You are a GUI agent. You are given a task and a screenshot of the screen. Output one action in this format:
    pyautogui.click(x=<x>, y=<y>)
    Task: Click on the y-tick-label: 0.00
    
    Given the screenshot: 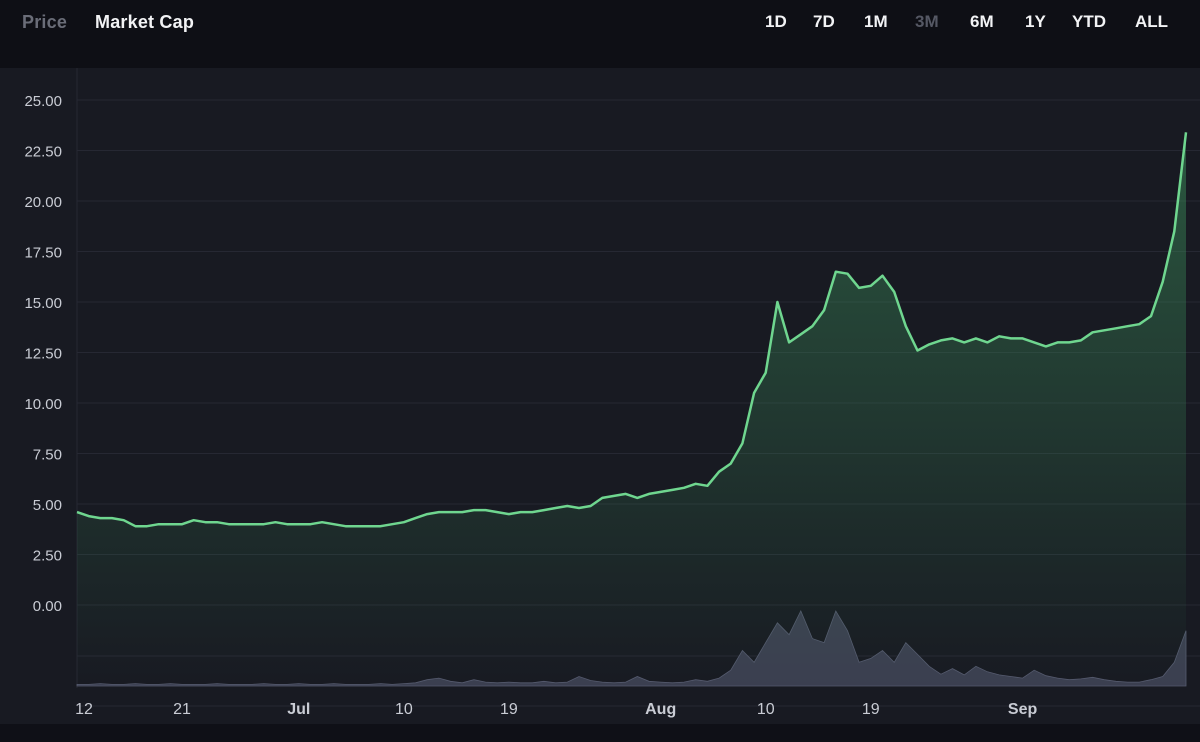 What is the action you would take?
    pyautogui.click(x=47, y=606)
    